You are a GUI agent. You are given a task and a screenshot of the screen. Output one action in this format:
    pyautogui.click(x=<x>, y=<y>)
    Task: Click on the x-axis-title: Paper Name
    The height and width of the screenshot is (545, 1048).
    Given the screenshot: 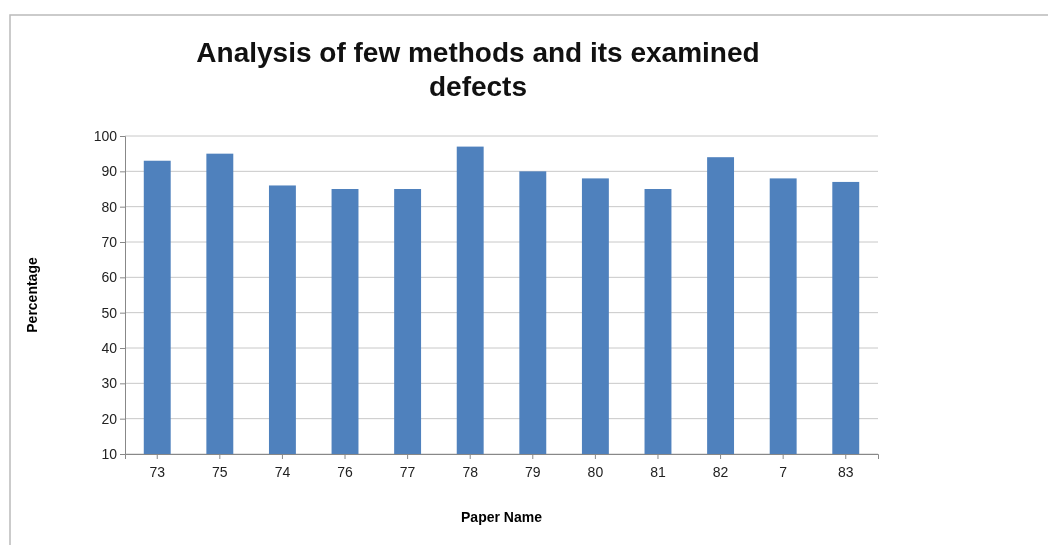 What is the action you would take?
    pyautogui.click(x=502, y=517)
    